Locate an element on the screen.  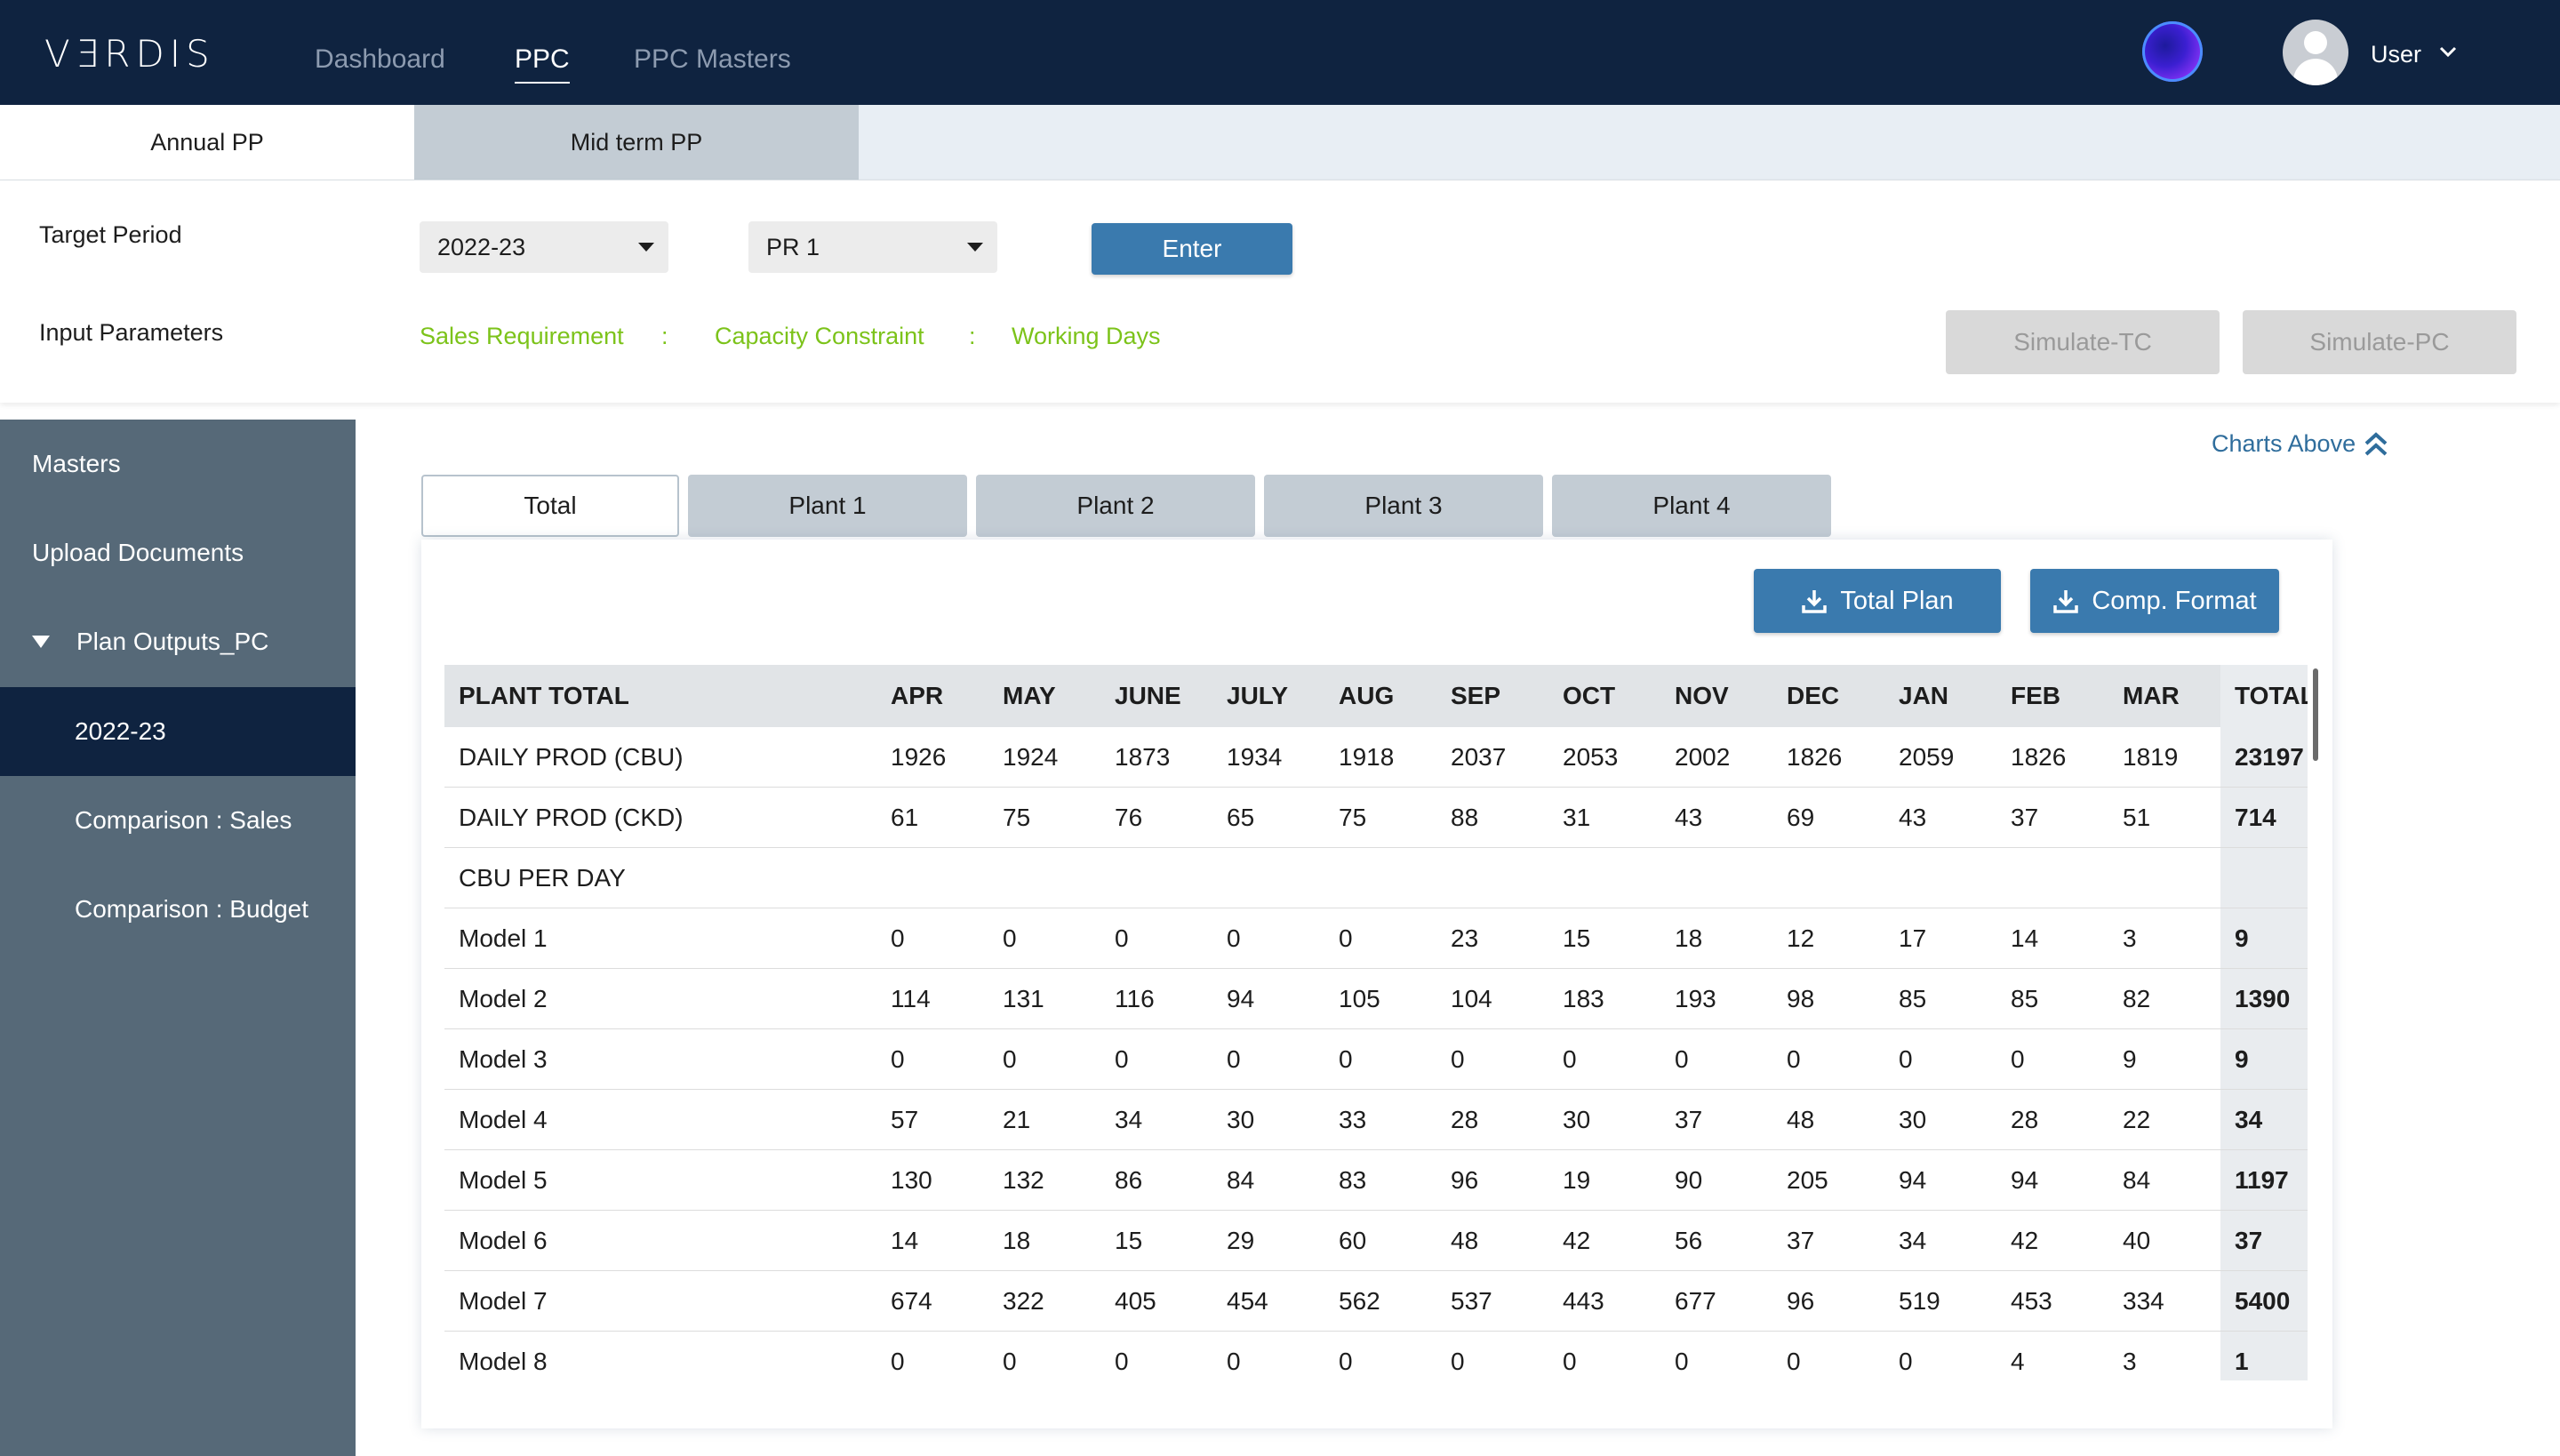
table-cell: 322 is located at coordinates (1044, 1301).